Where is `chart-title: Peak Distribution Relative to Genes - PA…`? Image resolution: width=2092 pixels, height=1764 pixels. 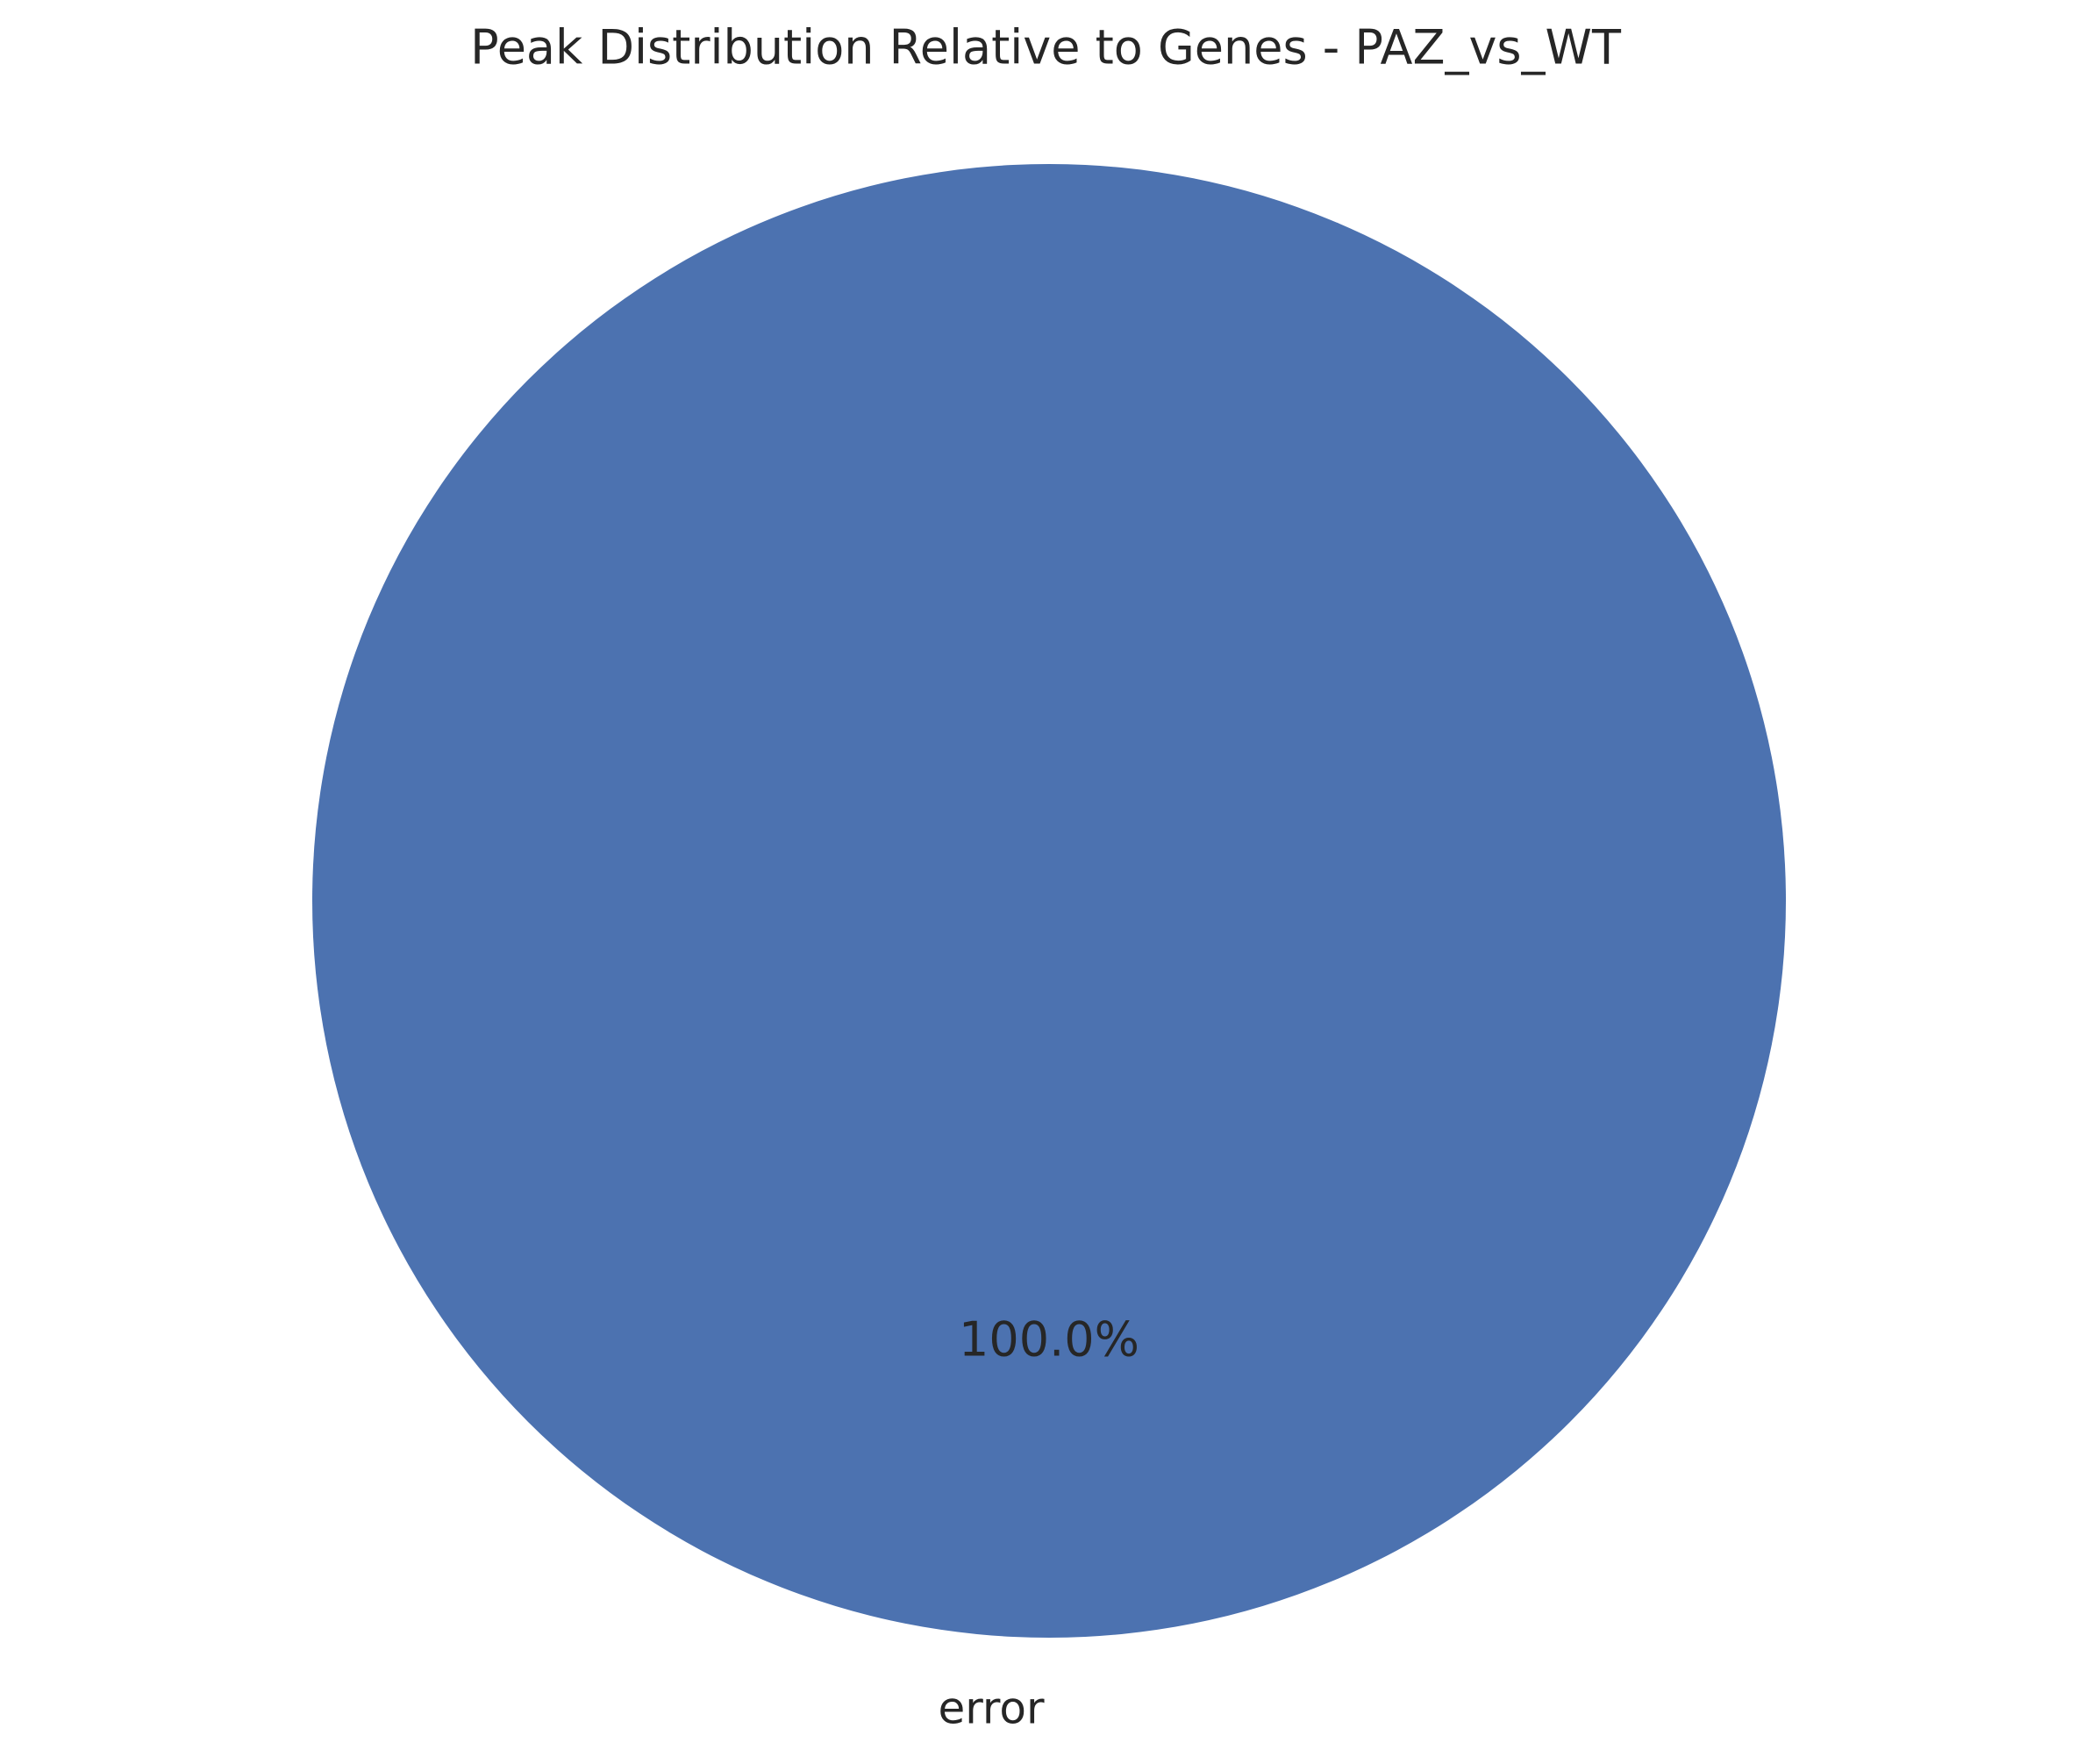
chart-title: Peak Distribution Relative to Genes - PA… is located at coordinates (1046, 47).